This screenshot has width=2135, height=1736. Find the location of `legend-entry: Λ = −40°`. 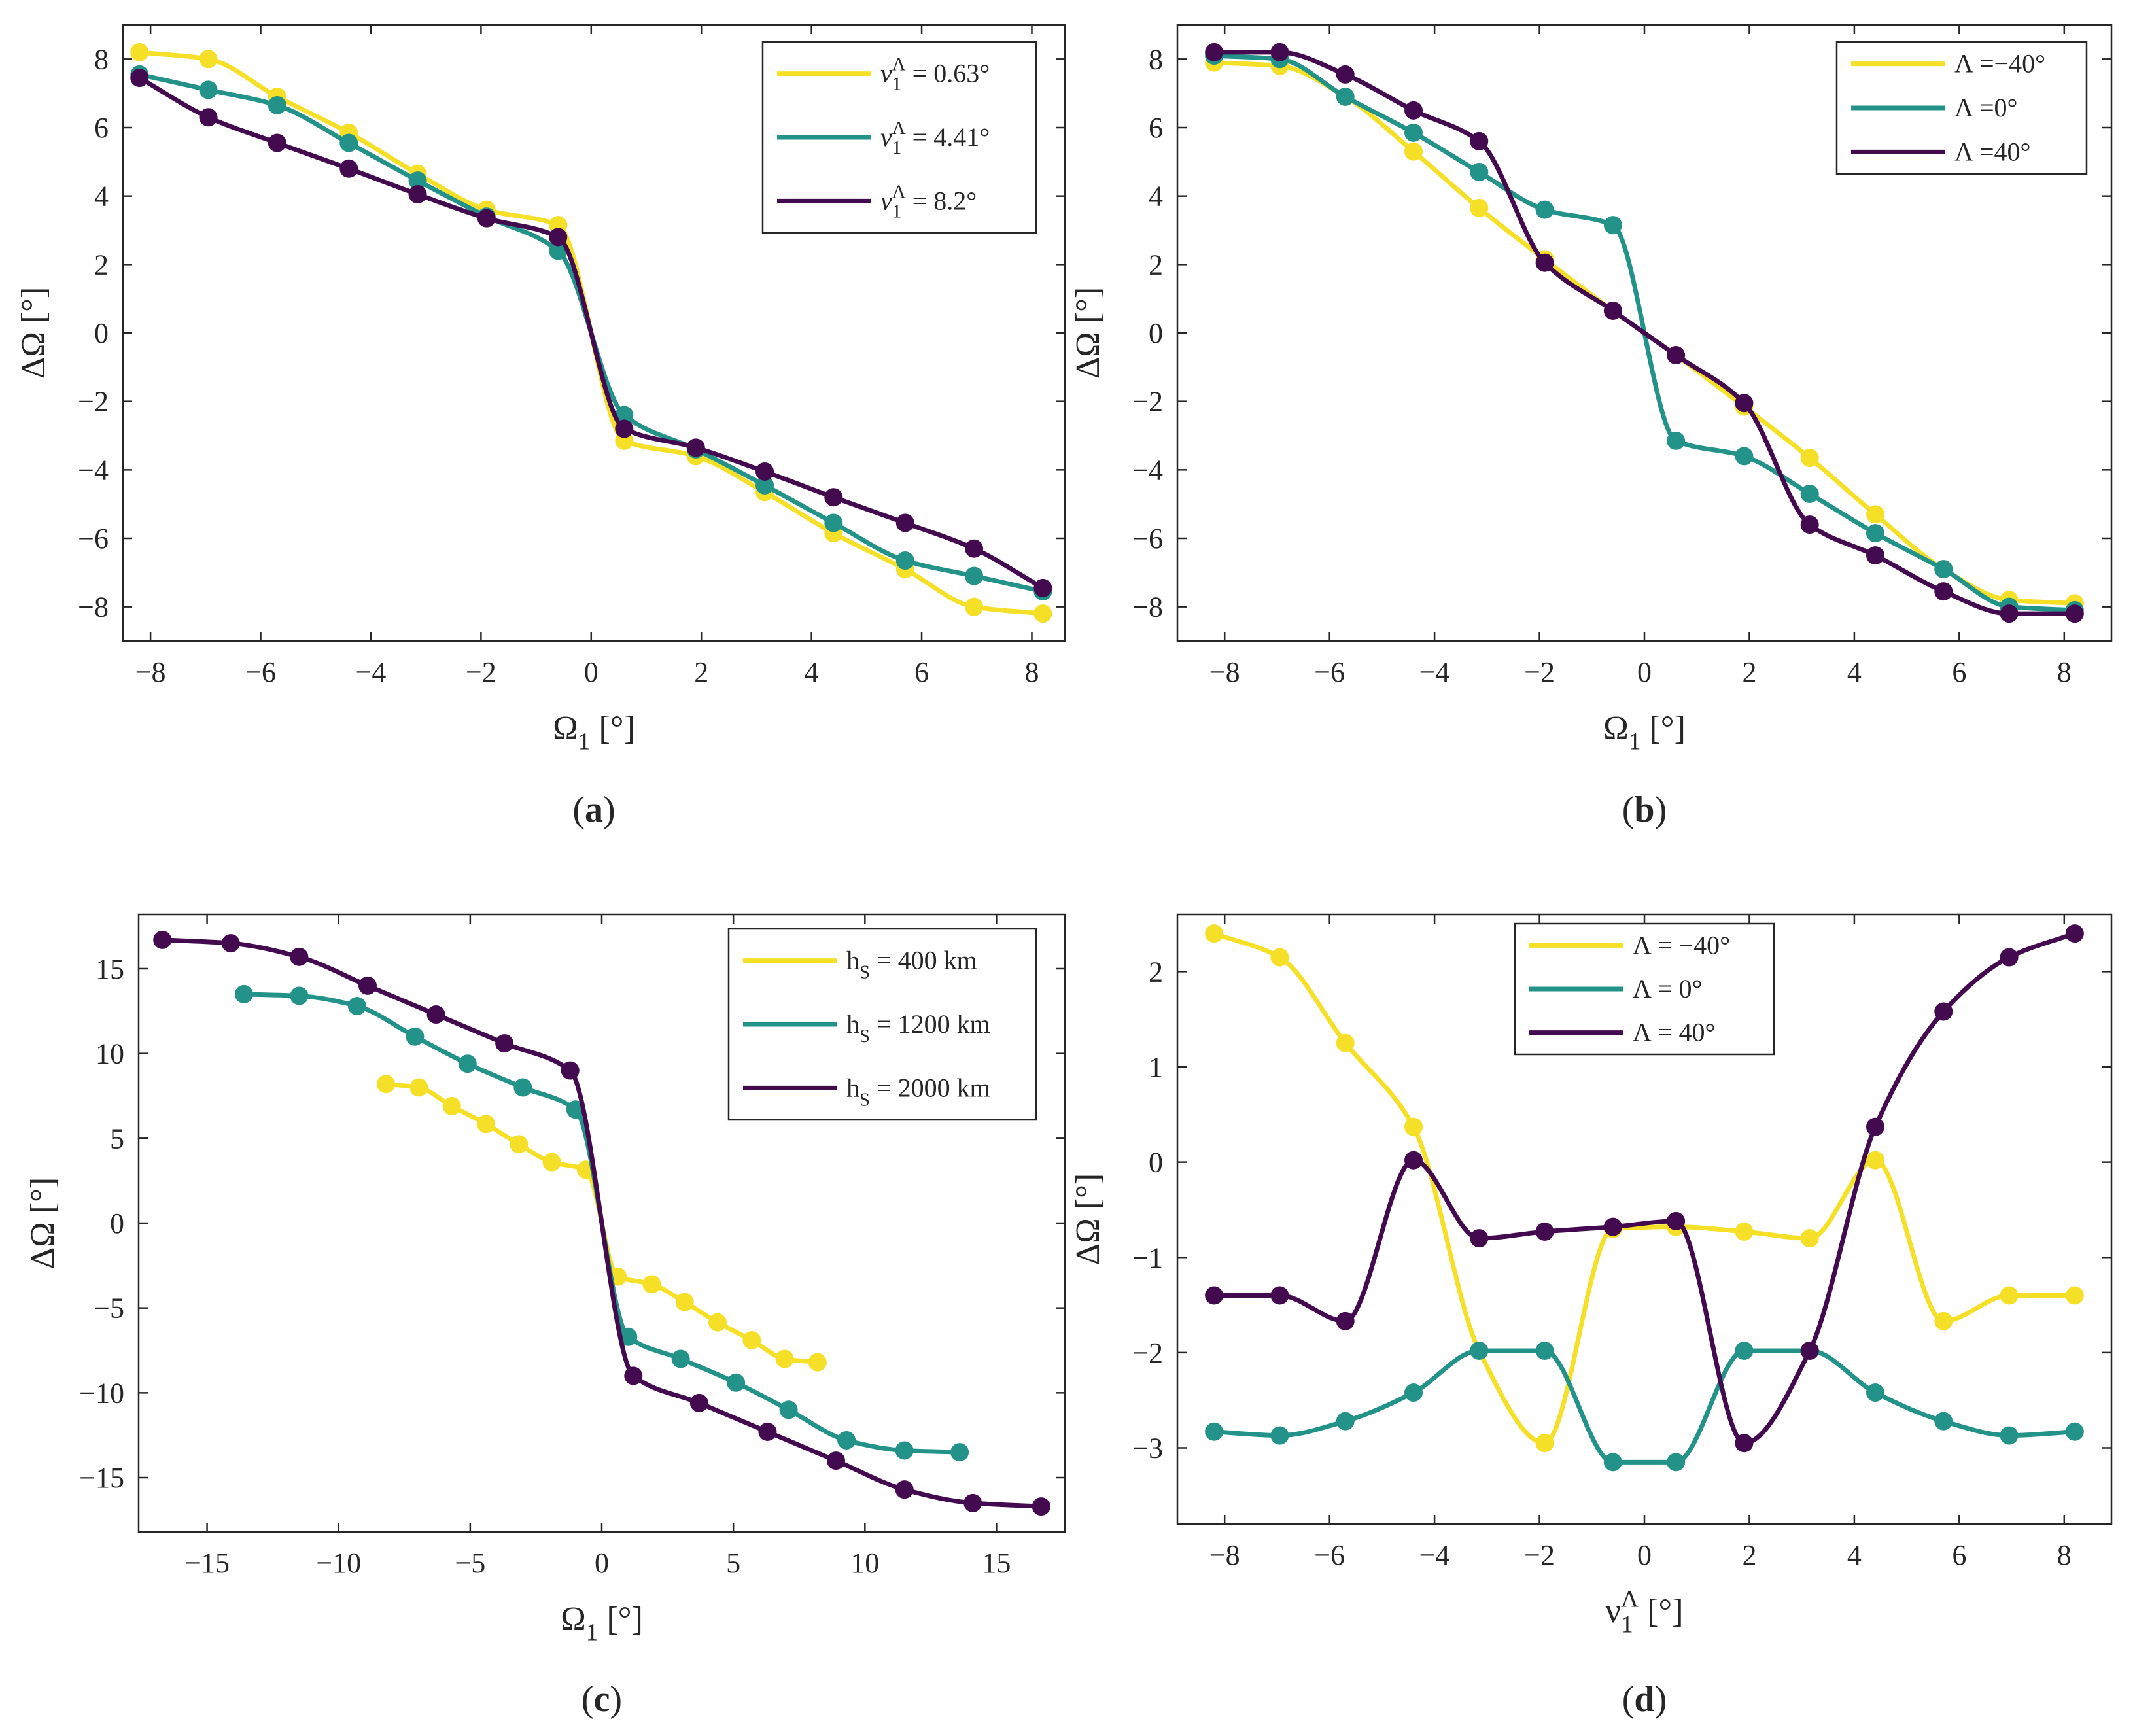

legend-entry: Λ = −40° is located at coordinates (1681, 945).